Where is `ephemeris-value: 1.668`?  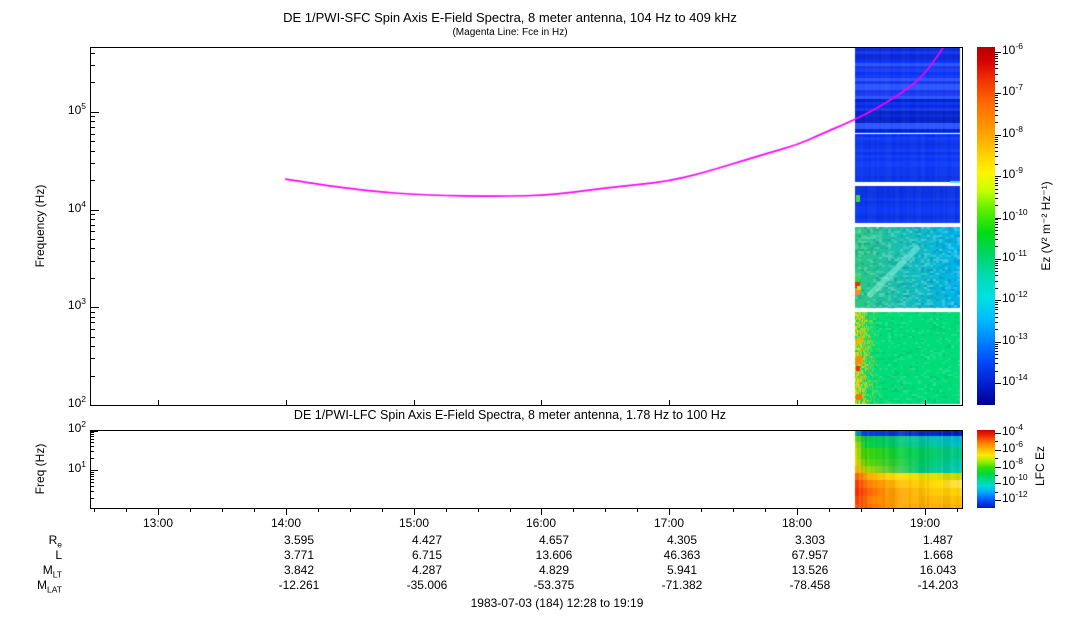
ephemeris-value: 1.668 is located at coordinates (938, 555).